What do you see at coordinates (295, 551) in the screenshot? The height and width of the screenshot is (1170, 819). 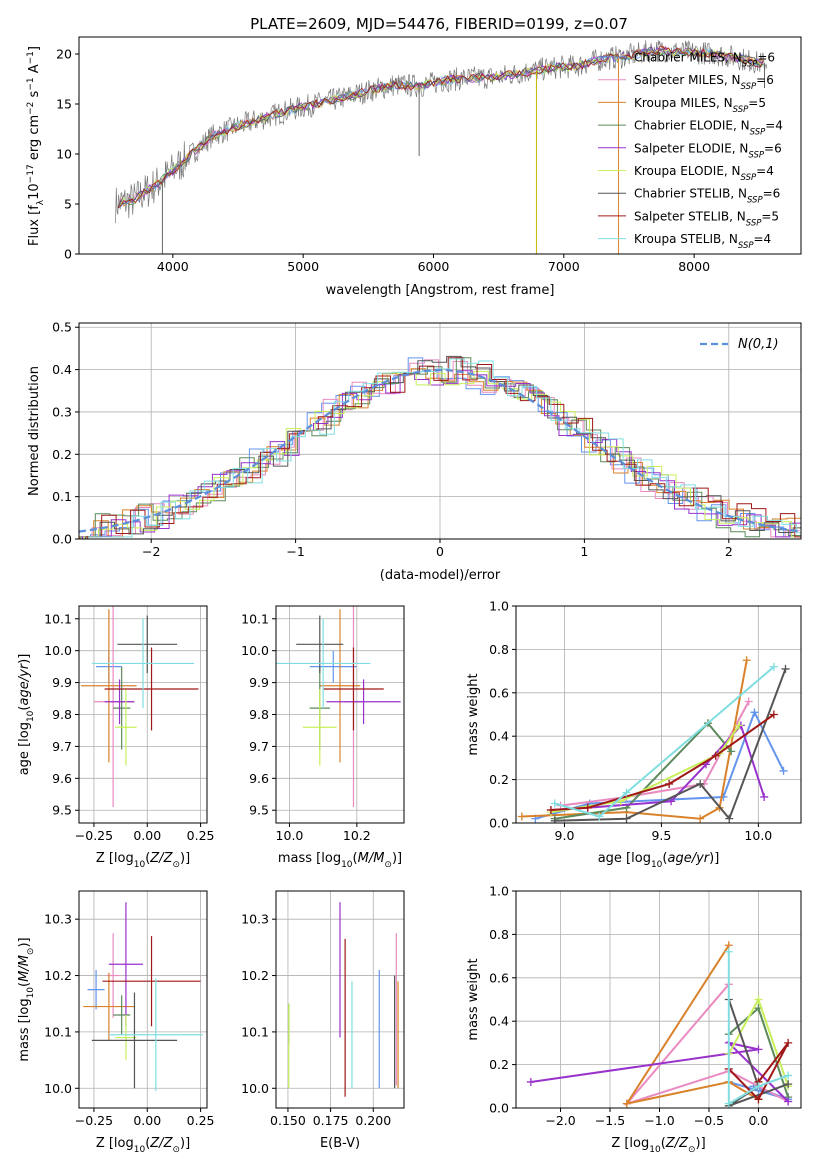 I see `x-tick-label: −1` at bounding box center [295, 551].